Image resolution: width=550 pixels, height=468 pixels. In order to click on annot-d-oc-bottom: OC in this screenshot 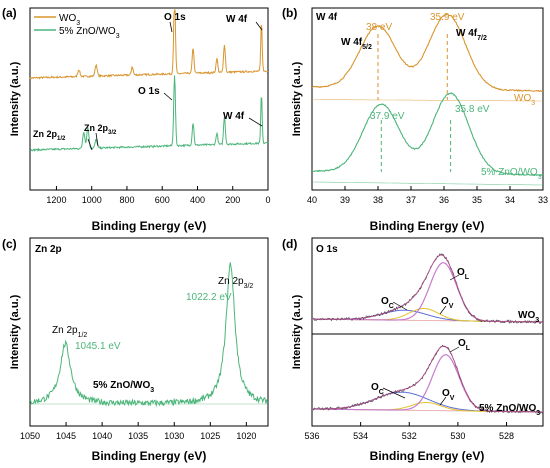, I will do `click(377, 389)`.